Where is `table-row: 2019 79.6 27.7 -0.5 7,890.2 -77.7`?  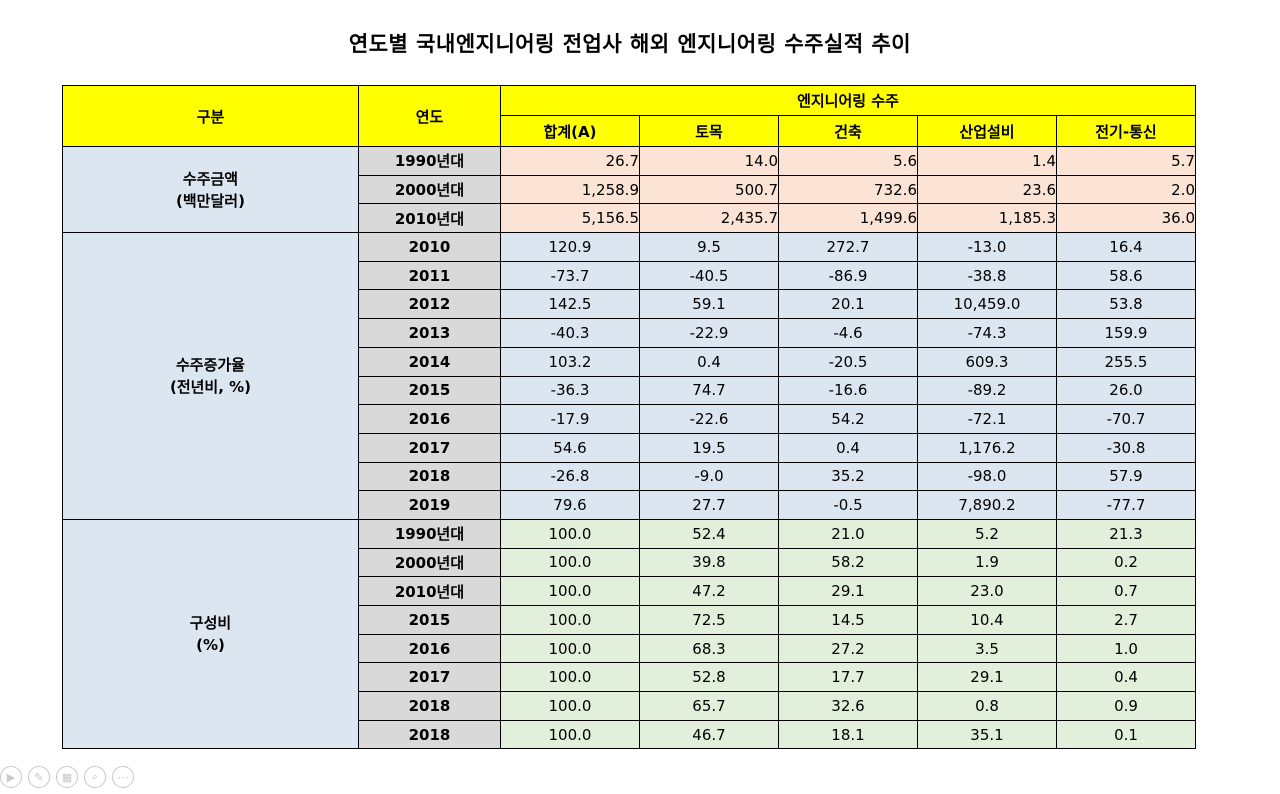 table-row: 2019 79.6 27.7 -0.5 7,890.2 -77.7 is located at coordinates (629, 505).